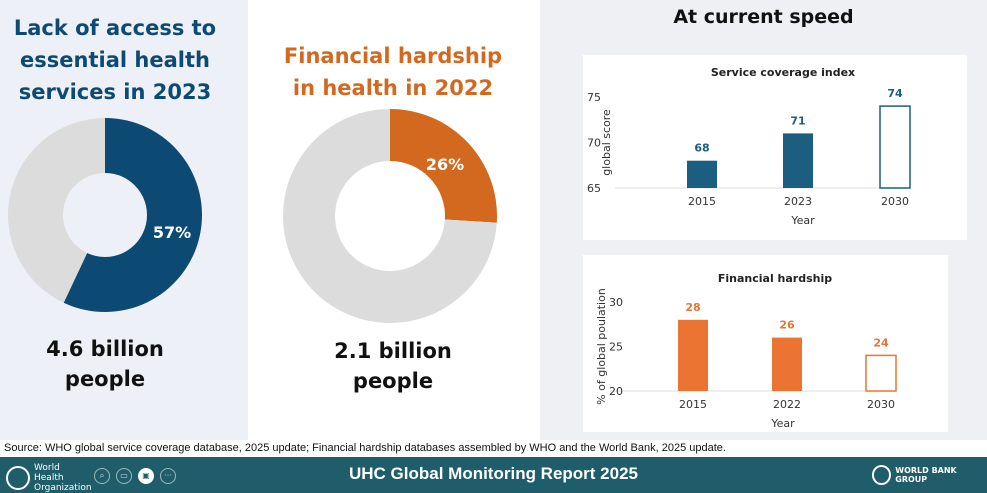 The width and height of the screenshot is (987, 493). I want to click on x-tick-label: 2022, so click(787, 404).